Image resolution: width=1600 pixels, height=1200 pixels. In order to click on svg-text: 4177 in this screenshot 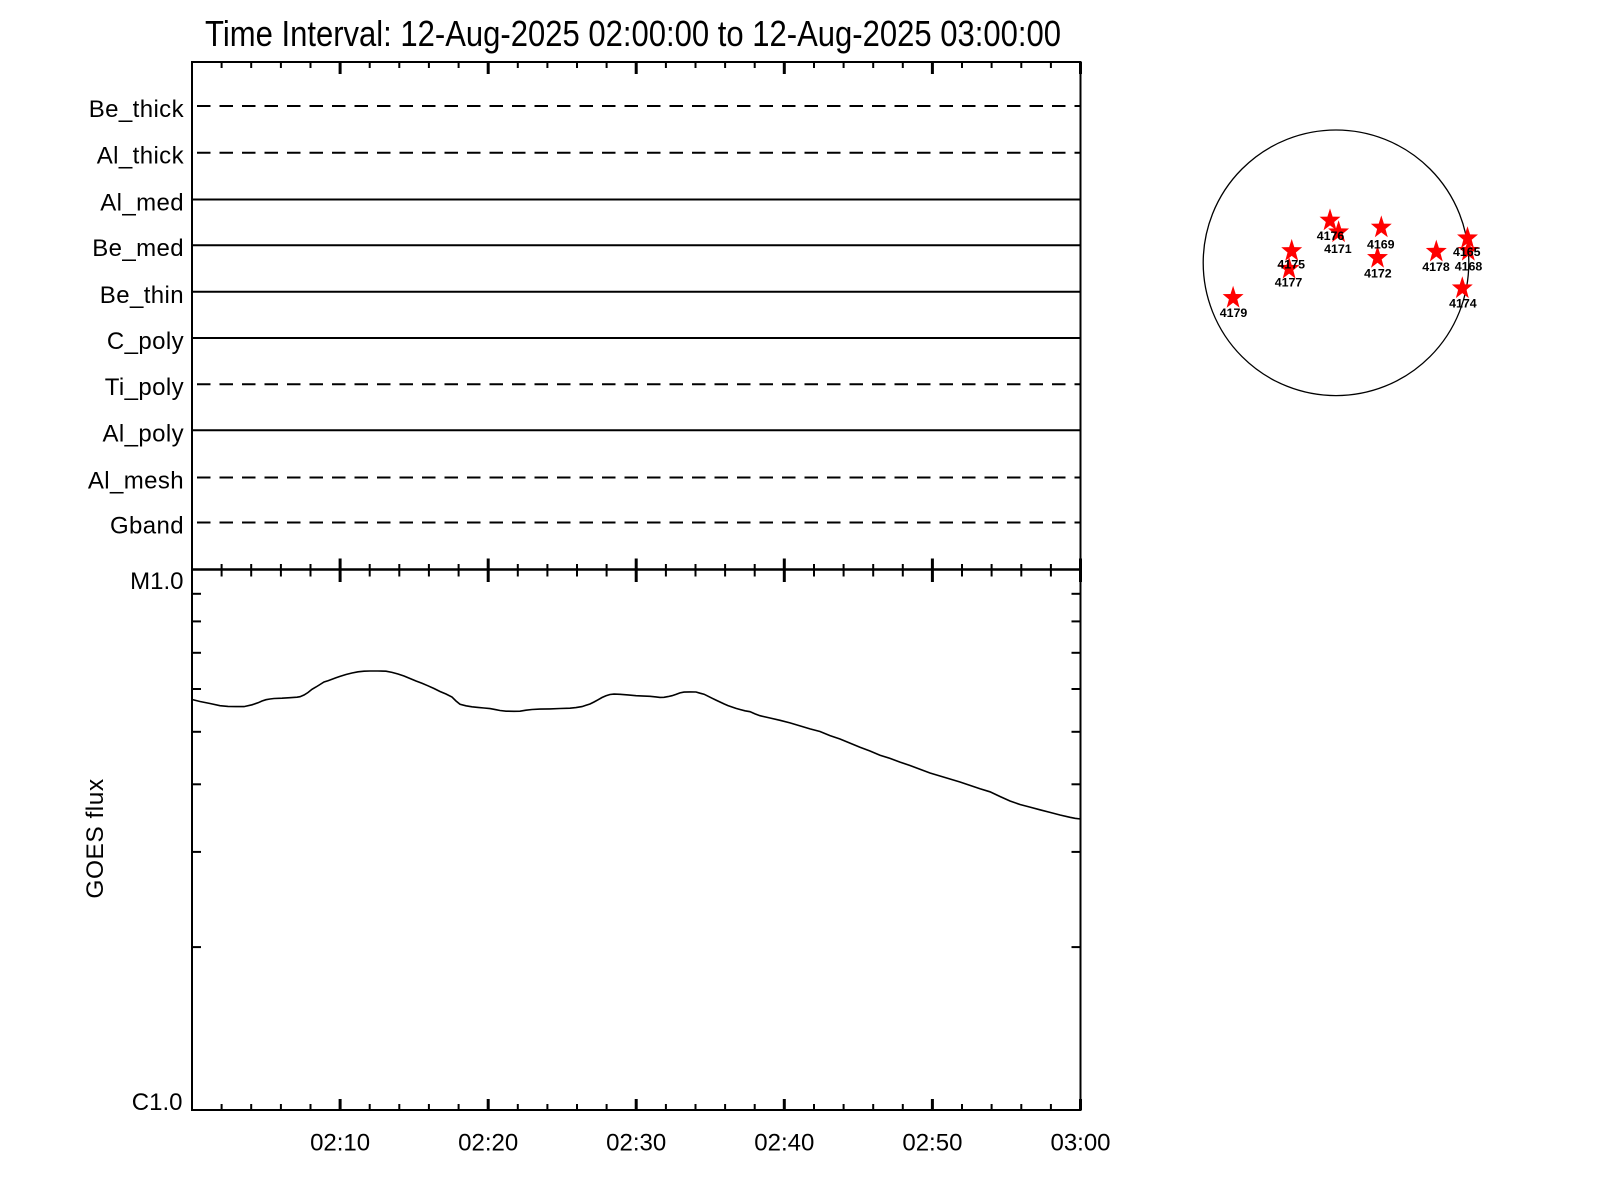, I will do `click(1289, 283)`.